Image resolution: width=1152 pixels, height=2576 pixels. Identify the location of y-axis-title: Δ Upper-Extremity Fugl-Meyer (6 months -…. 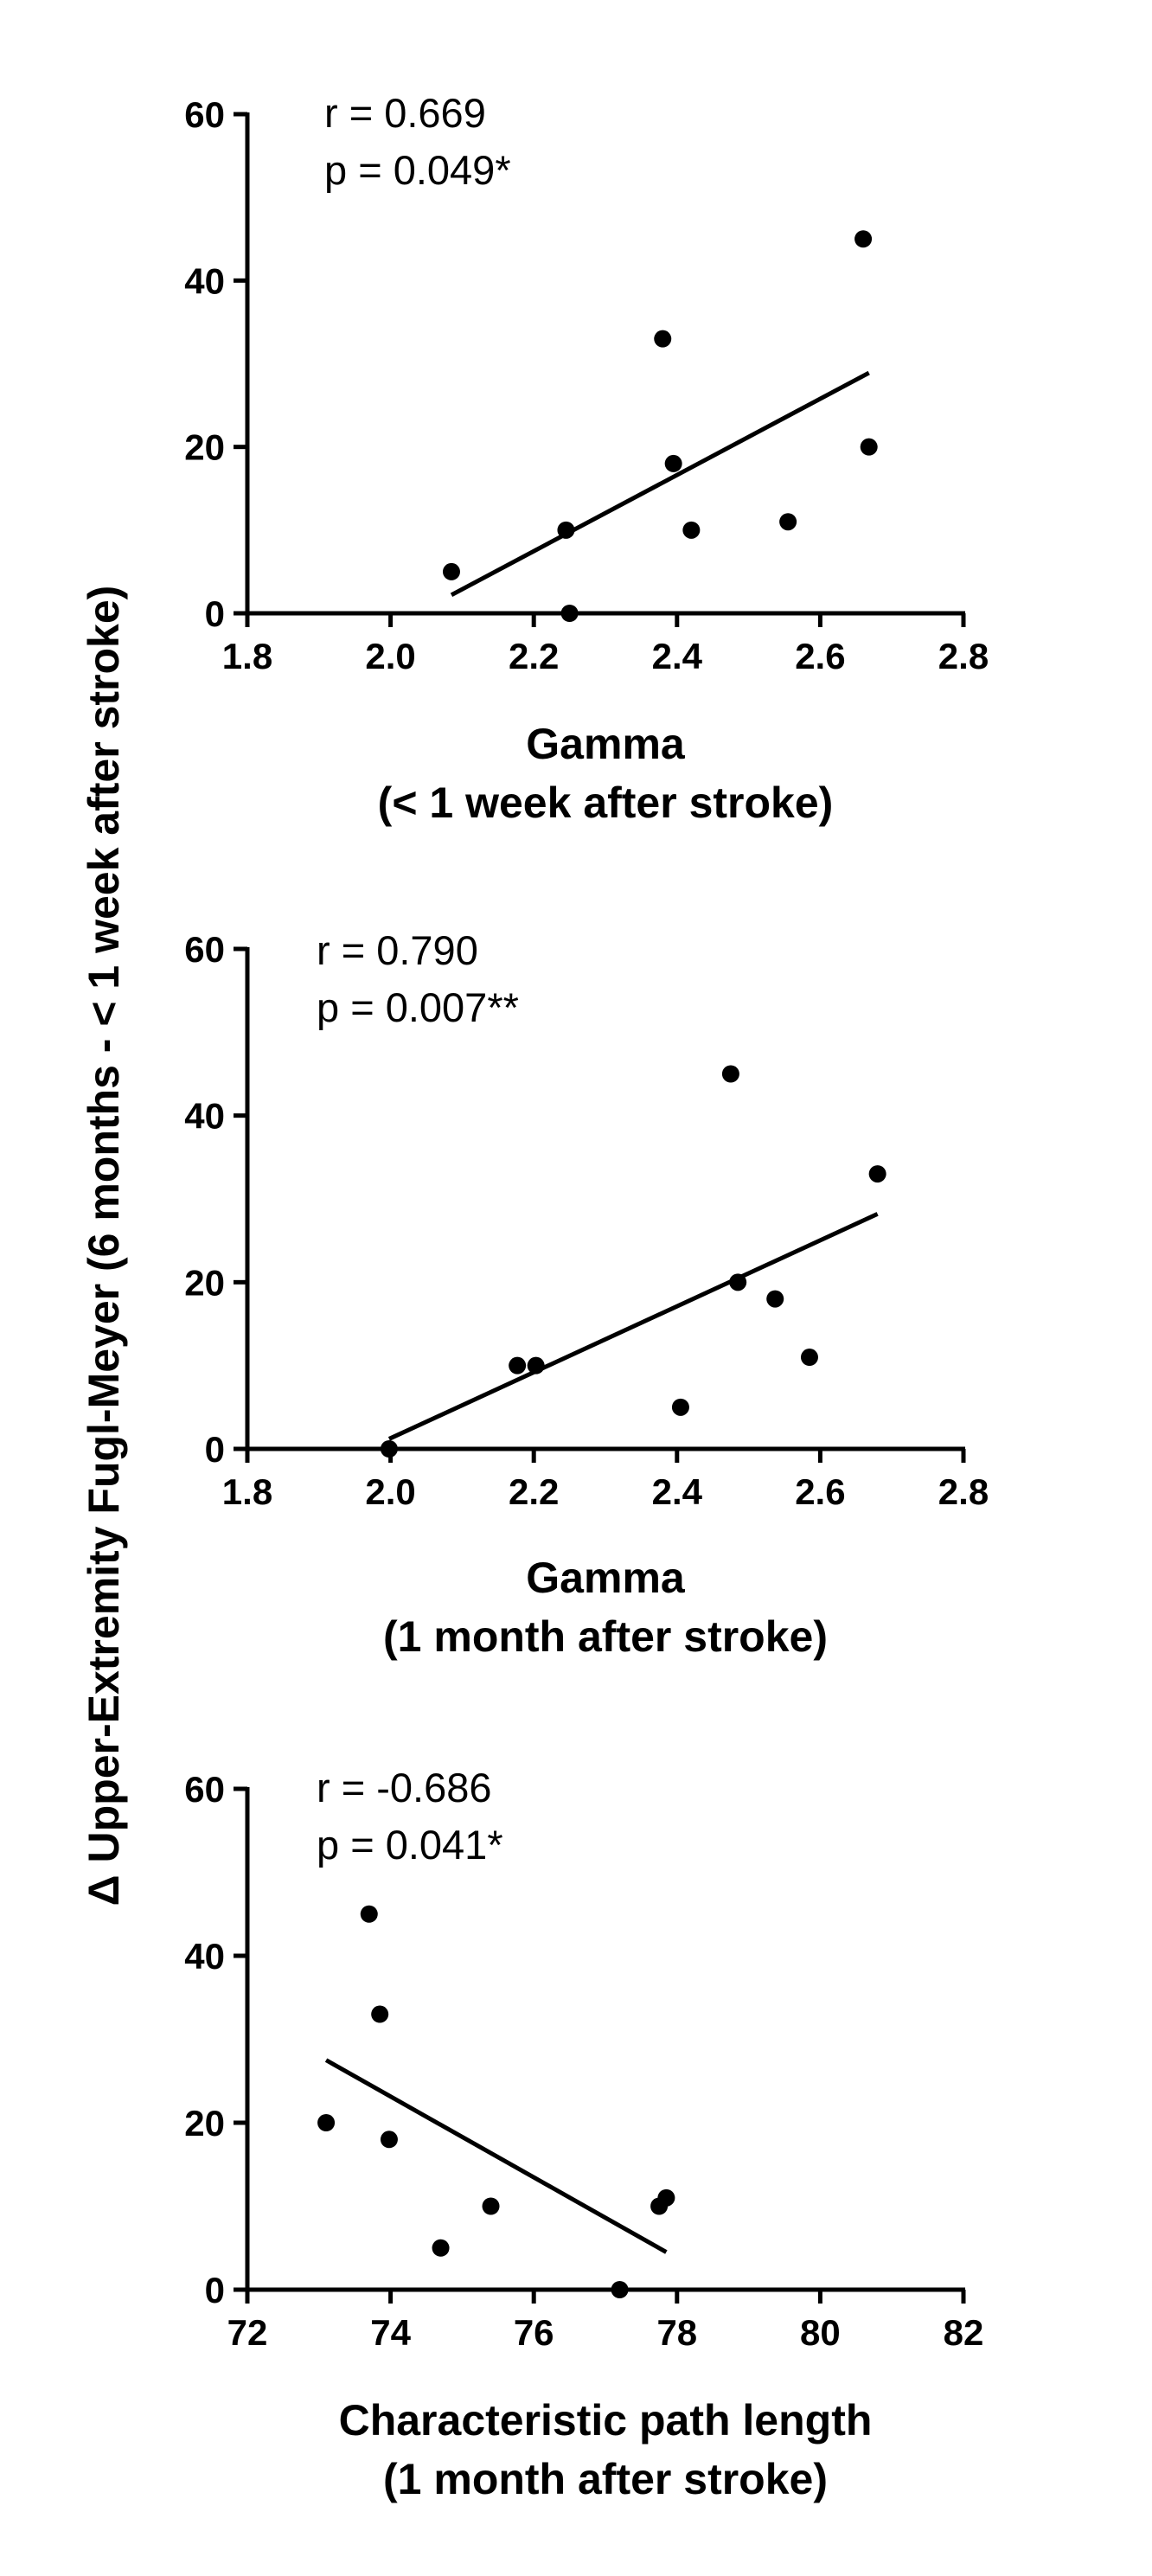
(104, 1246).